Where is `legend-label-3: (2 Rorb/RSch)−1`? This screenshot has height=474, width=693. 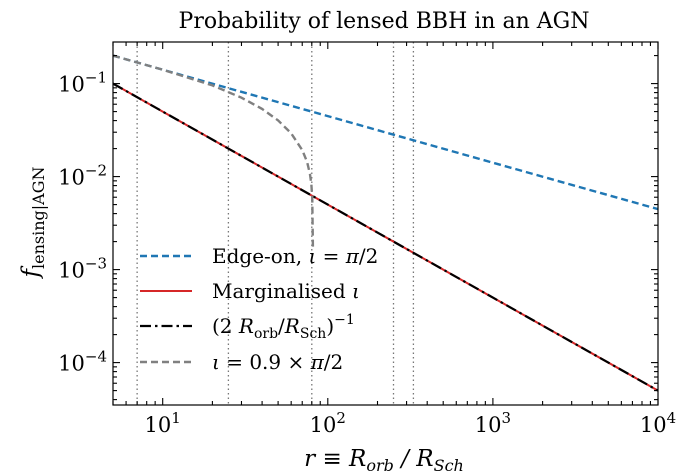 legend-label-3: (2 Rorb/RSch)−1 is located at coordinates (283, 327).